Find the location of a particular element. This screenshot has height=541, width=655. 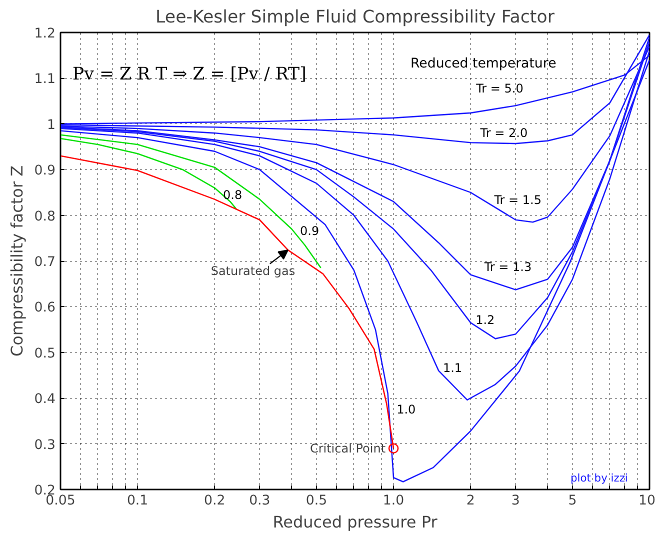

y-tick-label: 0.3 is located at coordinates (45, 445).